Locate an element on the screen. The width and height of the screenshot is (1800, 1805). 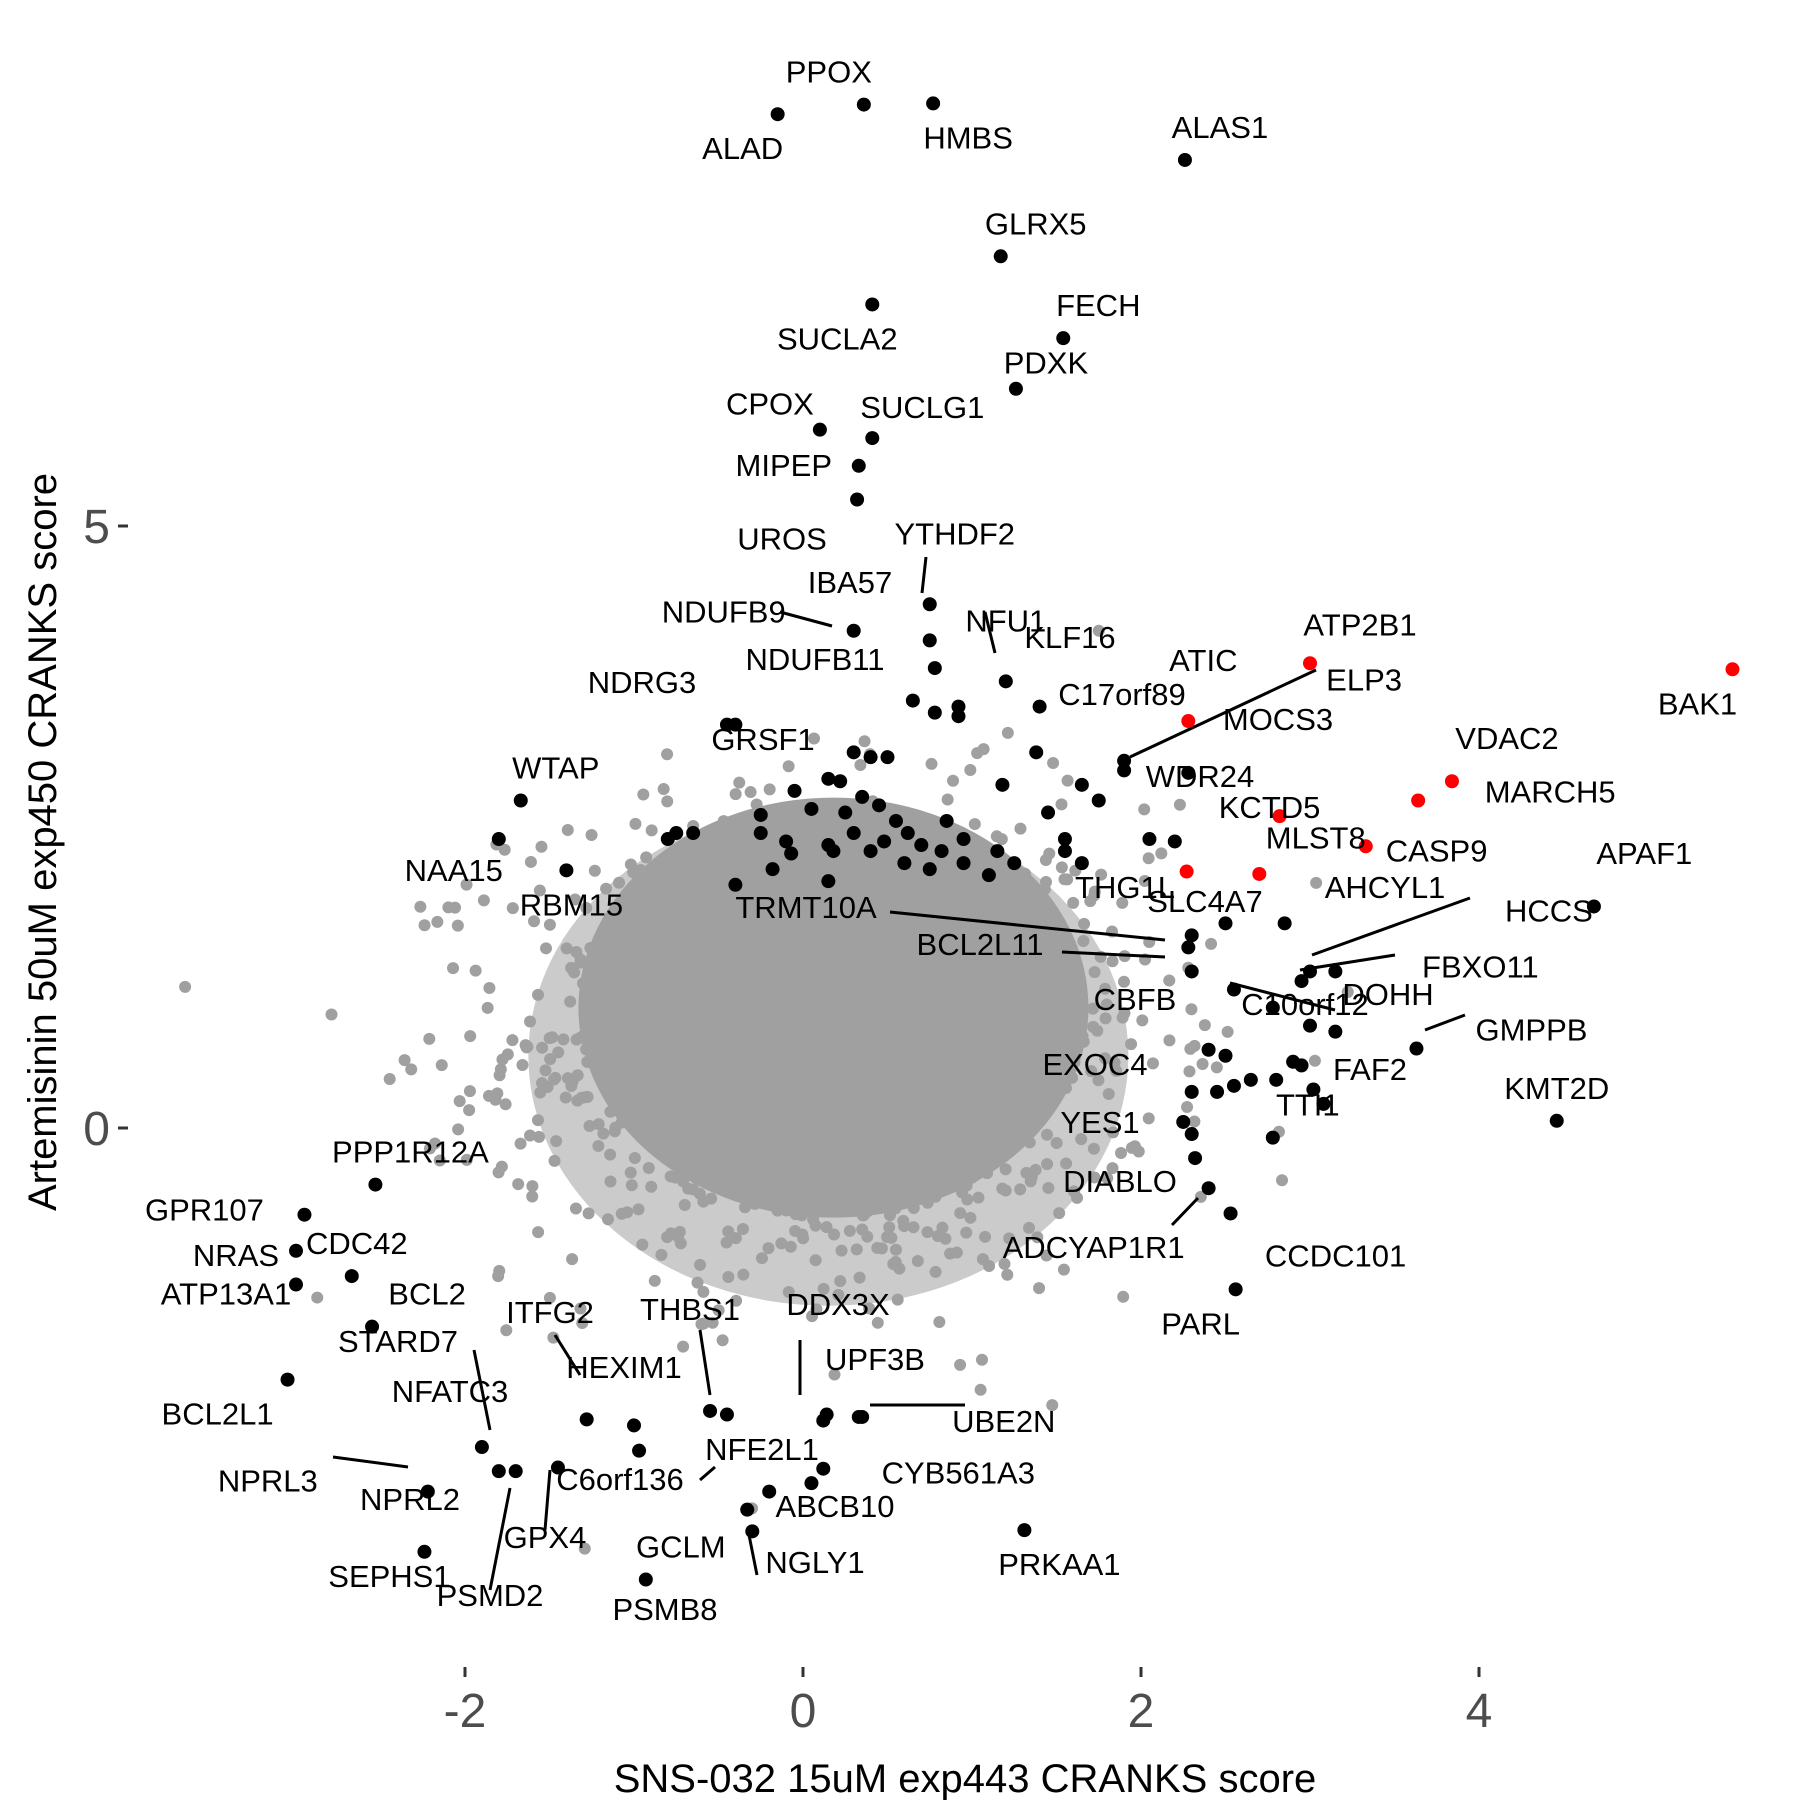
x-tick-label: 4 is located at coordinates (1479, 1711).